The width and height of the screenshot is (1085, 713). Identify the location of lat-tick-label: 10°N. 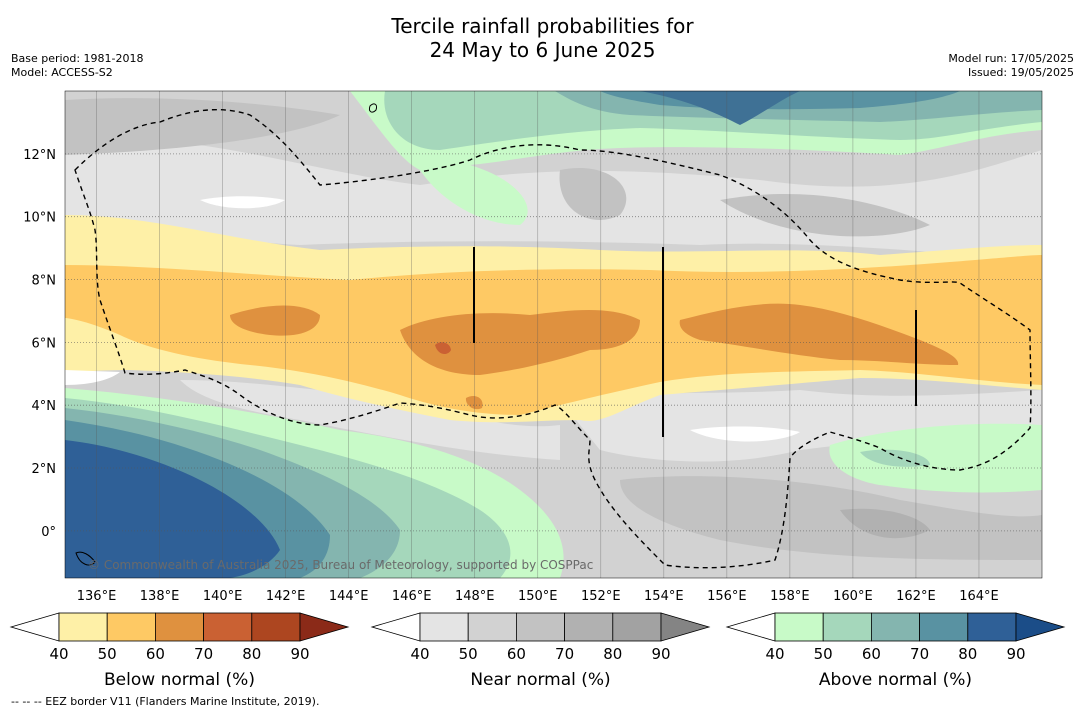
(39, 218).